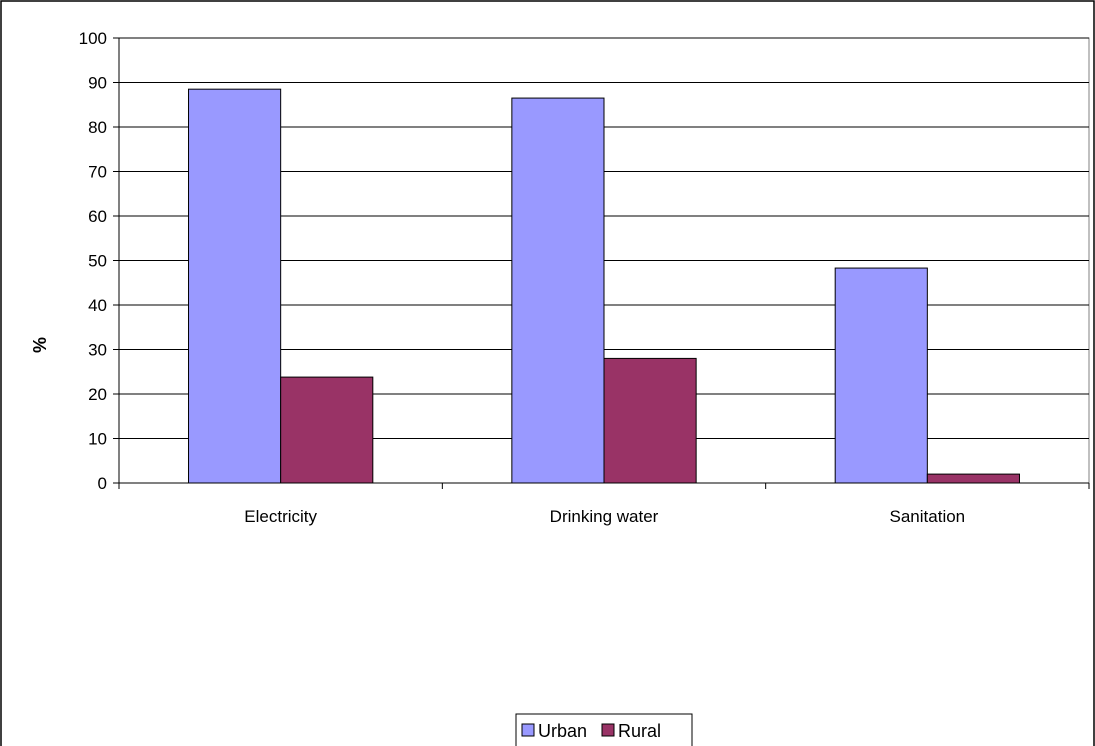 This screenshot has width=1095, height=746. Describe the element at coordinates (639, 731) in the screenshot. I see `legend-label-rural: Rural` at that location.